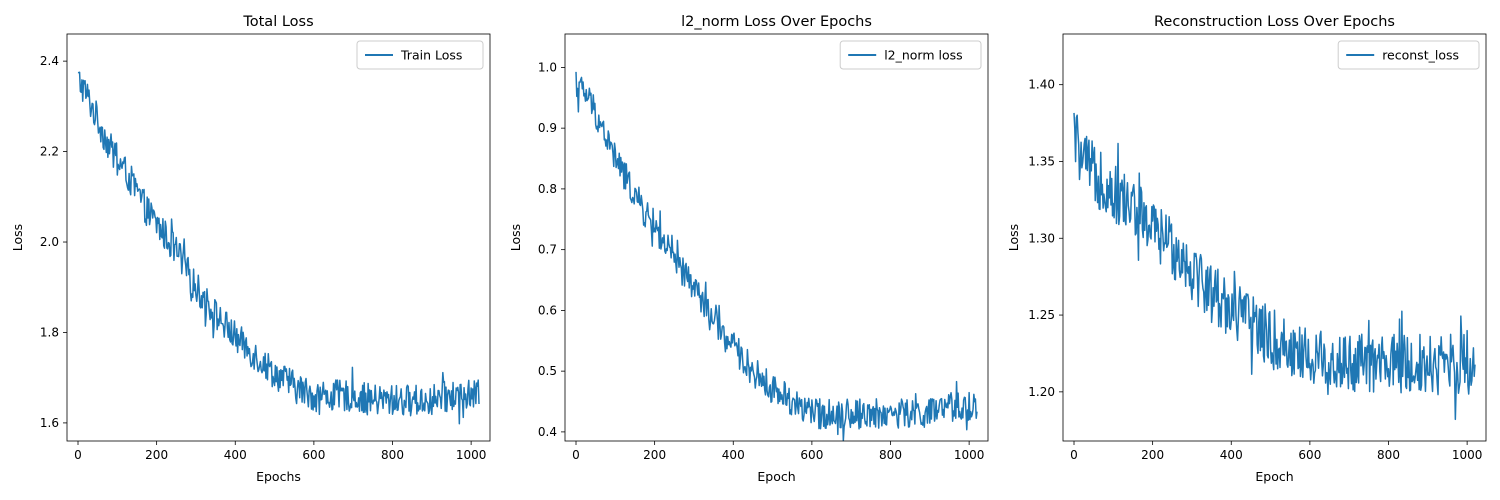 This screenshot has width=1500, height=500. I want to click on y-tick-label: 0.6, so click(547, 310).